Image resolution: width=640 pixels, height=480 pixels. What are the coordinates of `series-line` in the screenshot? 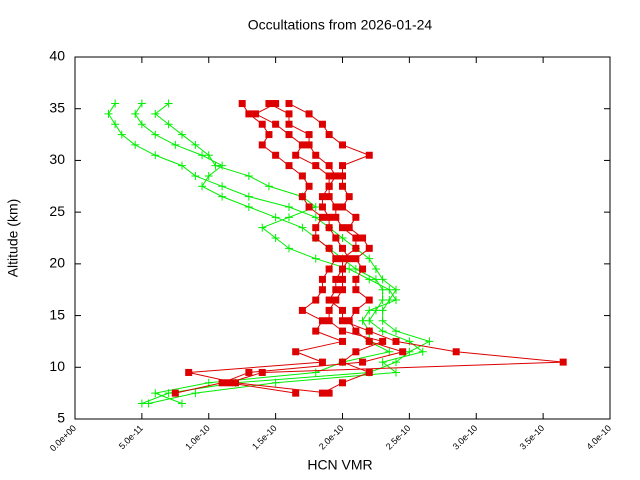 It's located at (319, 248).